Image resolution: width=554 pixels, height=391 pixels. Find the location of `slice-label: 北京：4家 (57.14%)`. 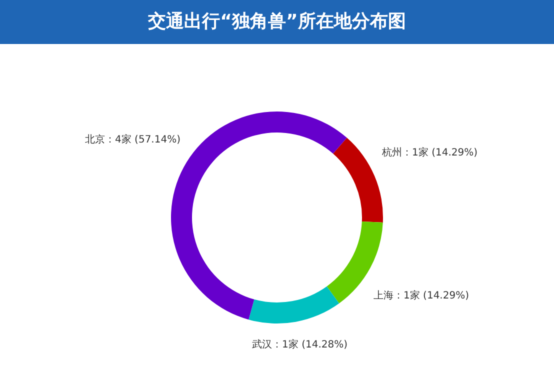

slice-label: 北京：4家 (57.14%) is located at coordinates (133, 140).